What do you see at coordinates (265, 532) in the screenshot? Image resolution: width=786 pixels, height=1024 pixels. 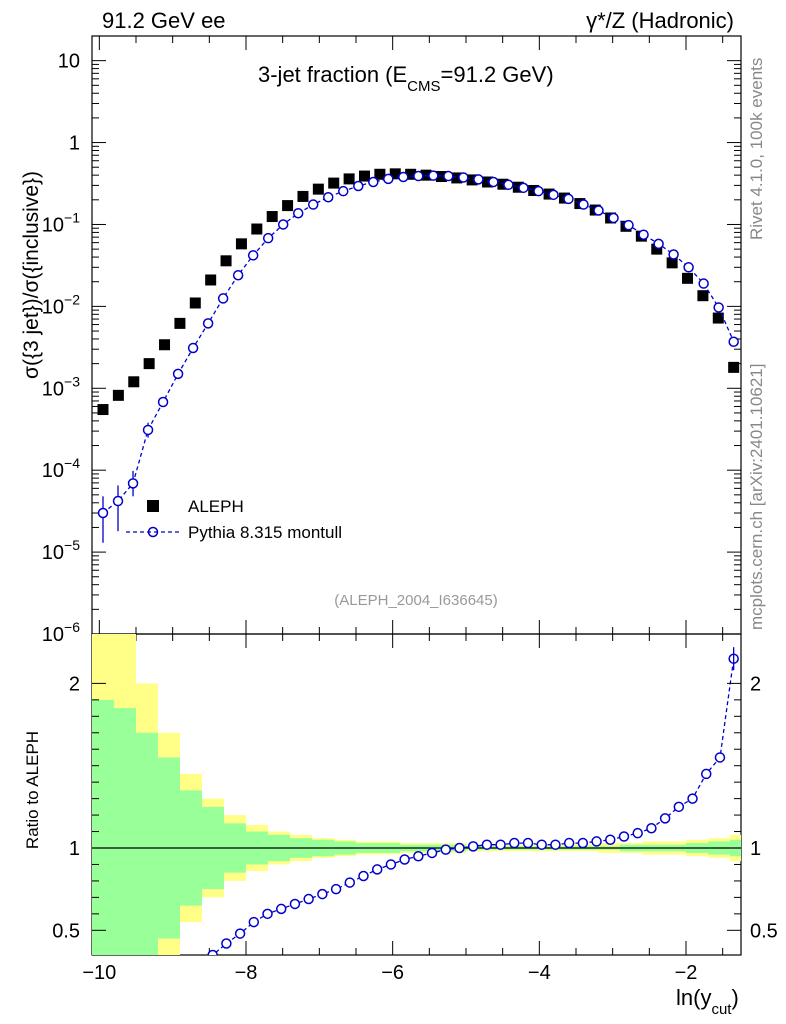 I see `legend-label-pythia: Pythia 8.315 montull` at bounding box center [265, 532].